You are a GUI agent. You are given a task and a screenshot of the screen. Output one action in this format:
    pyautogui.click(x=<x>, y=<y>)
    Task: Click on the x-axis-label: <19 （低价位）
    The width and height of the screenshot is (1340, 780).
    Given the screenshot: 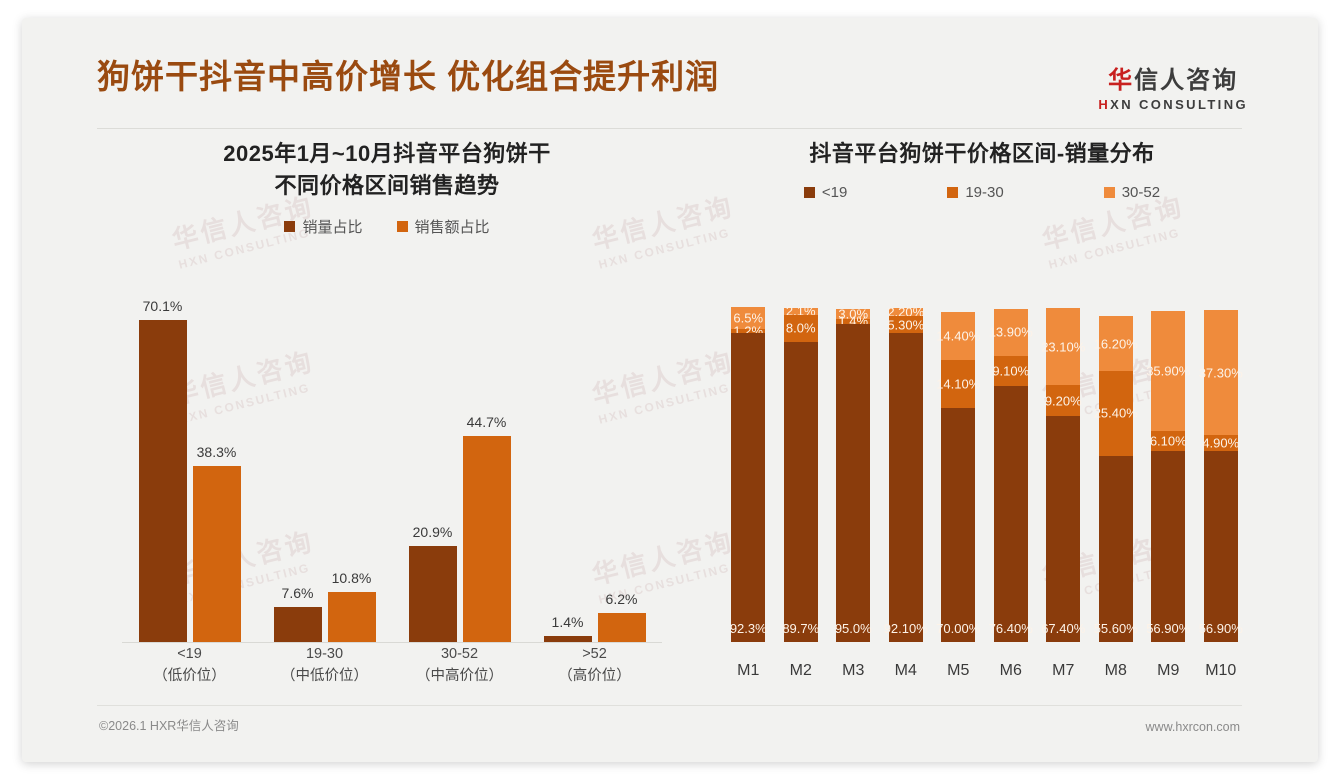 What is the action you would take?
    pyautogui.click(x=189, y=669)
    